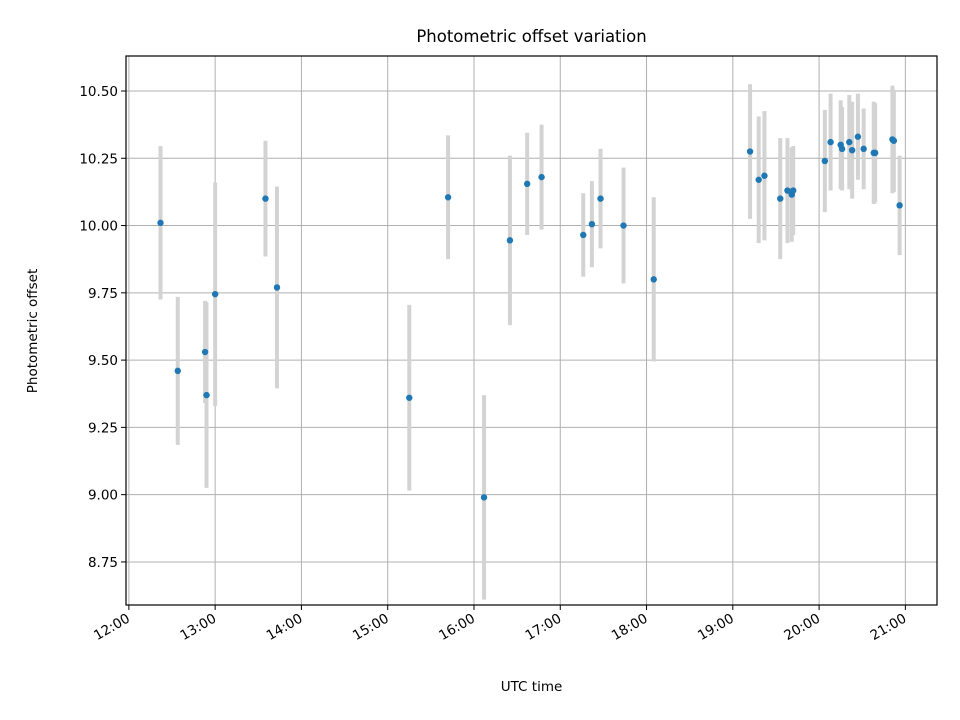 This screenshot has width=960, height=720. Describe the element at coordinates (532, 687) in the screenshot. I see `x-axis-label: UTC time` at that location.